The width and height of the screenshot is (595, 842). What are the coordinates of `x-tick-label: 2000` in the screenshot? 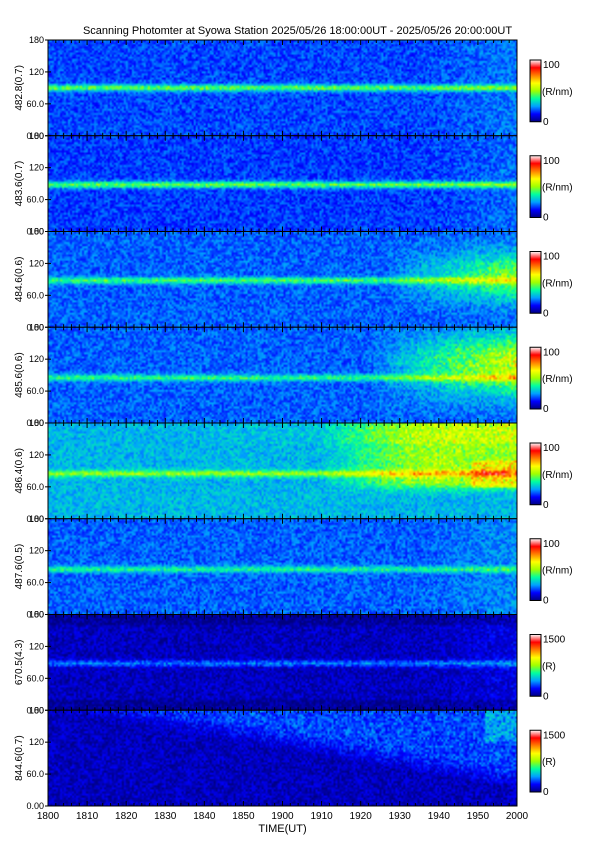 It's located at (517, 816).